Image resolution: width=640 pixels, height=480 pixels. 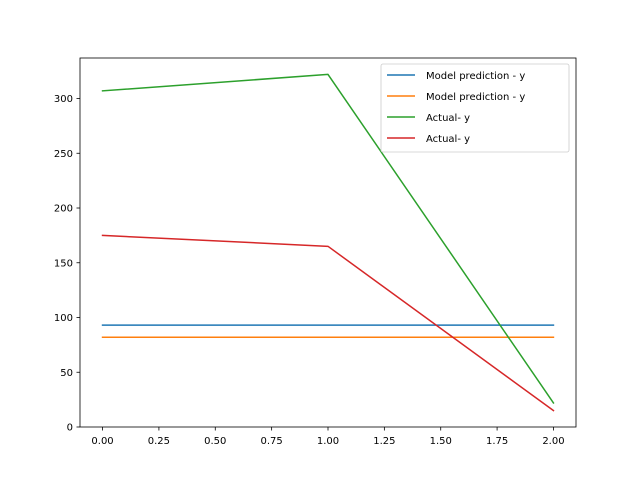 I want to click on legend-label-1: Model prediction - y, so click(x=475, y=97).